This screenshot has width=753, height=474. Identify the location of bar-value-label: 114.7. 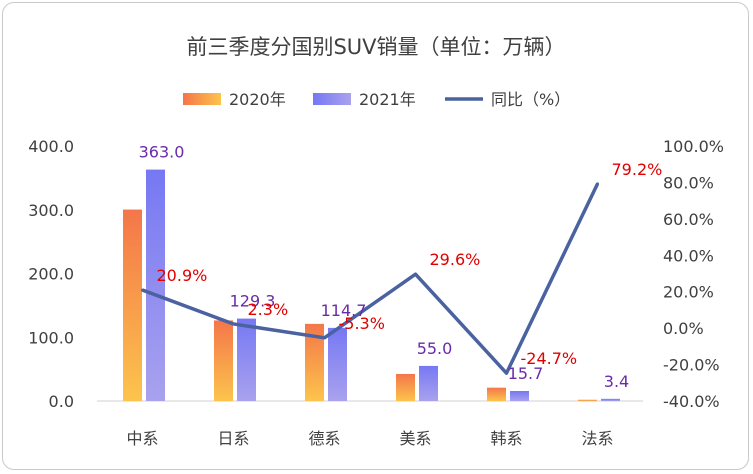
(344, 310).